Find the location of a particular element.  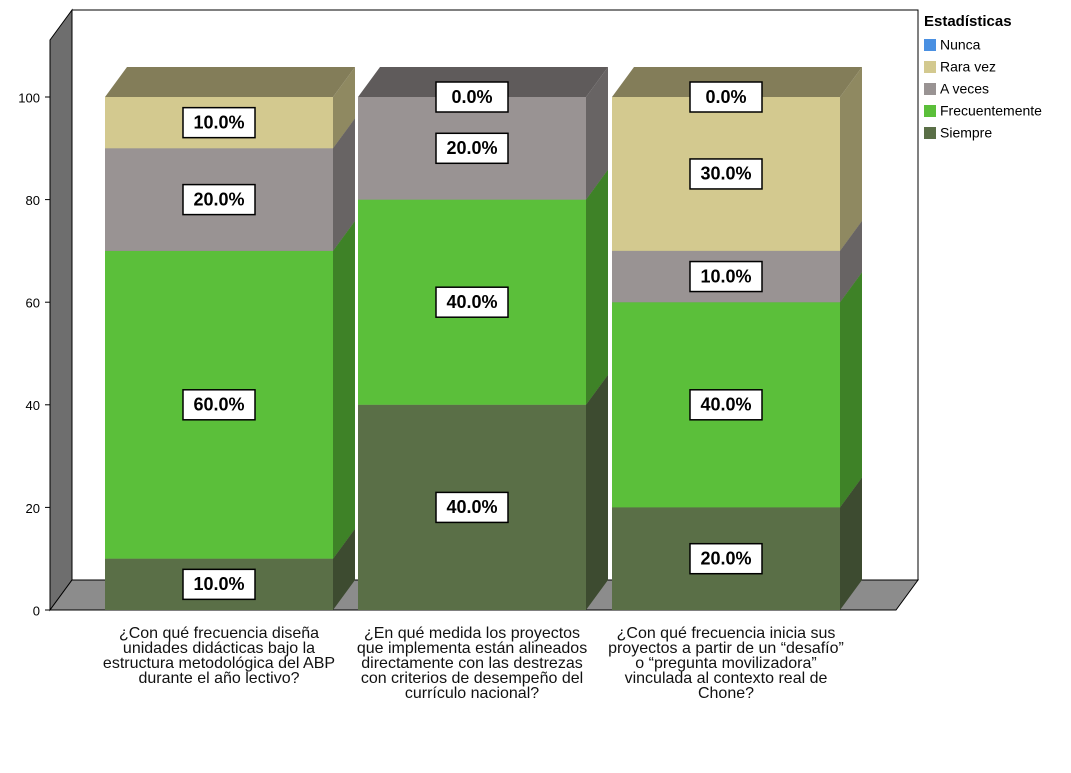

legend-label: Rara vez is located at coordinates (968, 67).